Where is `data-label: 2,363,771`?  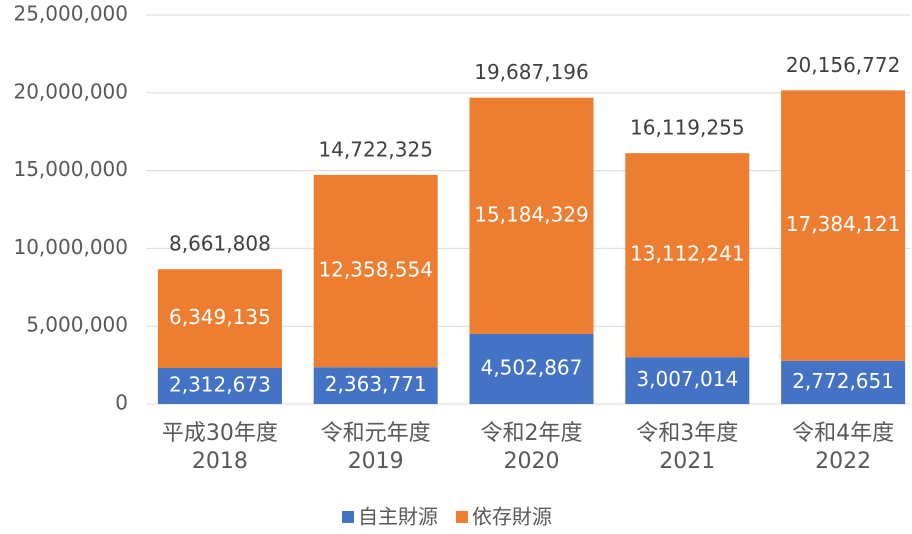
data-label: 2,363,771 is located at coordinates (376, 384).